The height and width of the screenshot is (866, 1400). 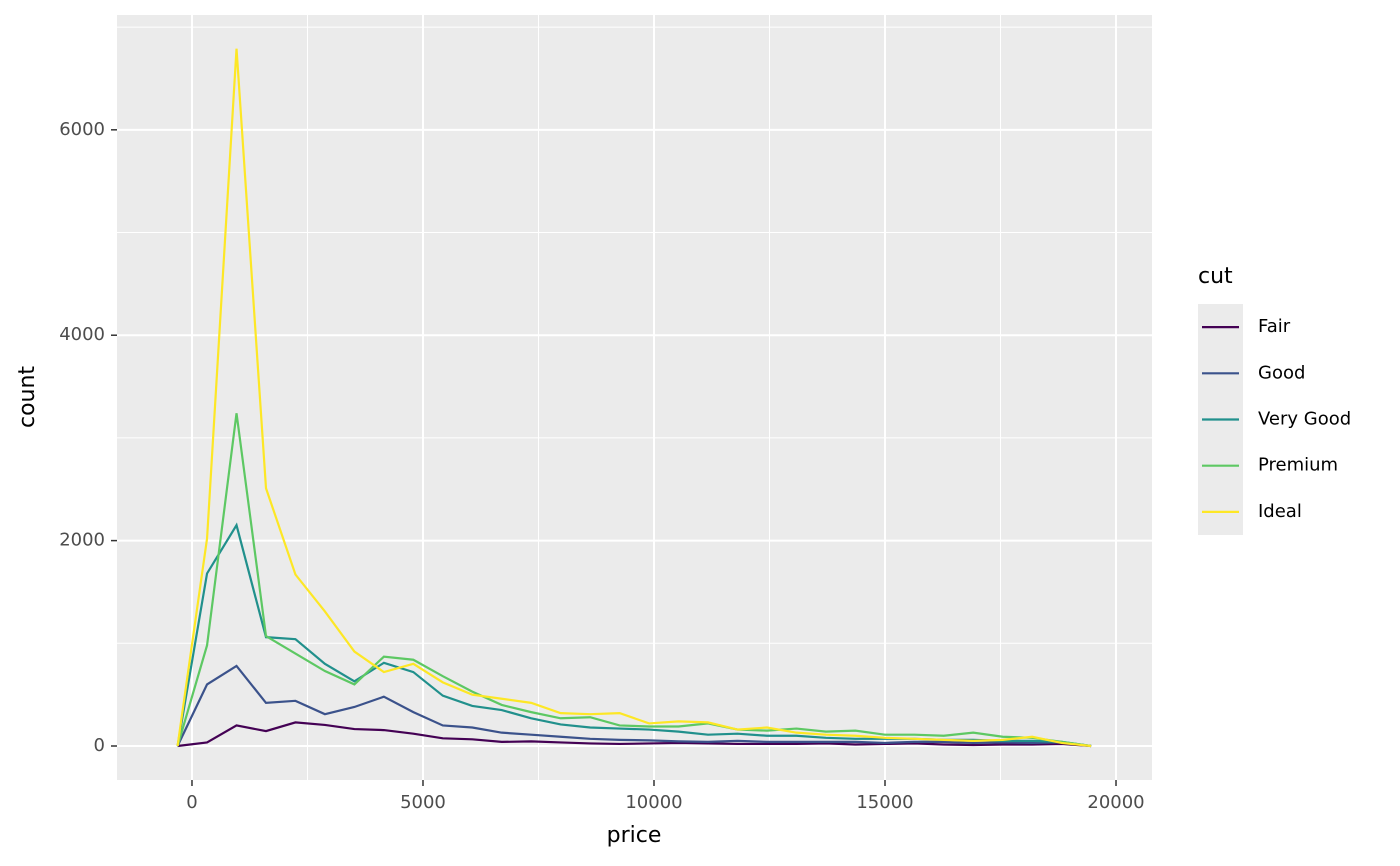 I want to click on x-tick-label: 15000, so click(x=884, y=802).